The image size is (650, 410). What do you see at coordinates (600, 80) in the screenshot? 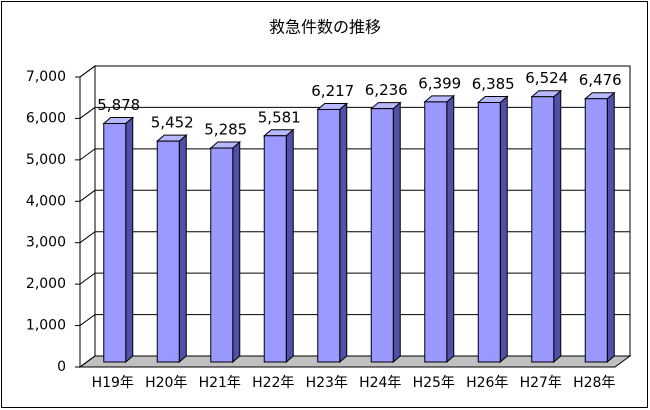
I see `value-label: 6,476` at bounding box center [600, 80].